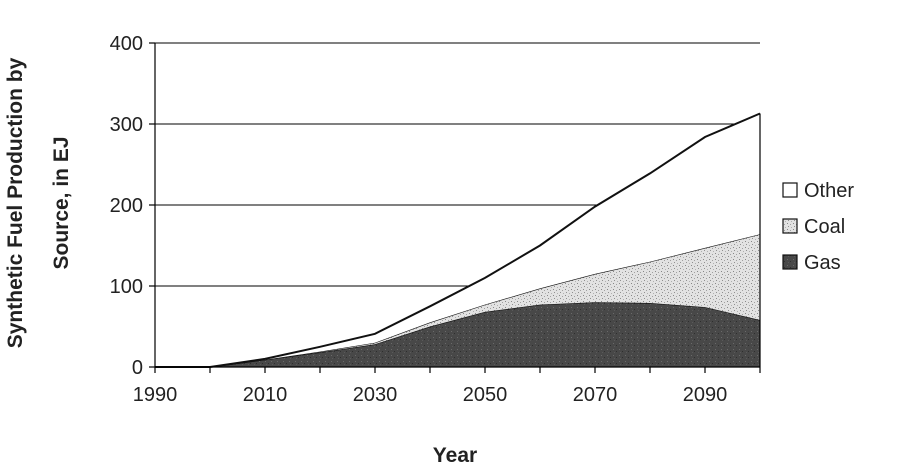 Image resolution: width=901 pixels, height=470 pixels. What do you see at coordinates (790, 226) in the screenshot?
I see `legend-swatch-coal` at bounding box center [790, 226].